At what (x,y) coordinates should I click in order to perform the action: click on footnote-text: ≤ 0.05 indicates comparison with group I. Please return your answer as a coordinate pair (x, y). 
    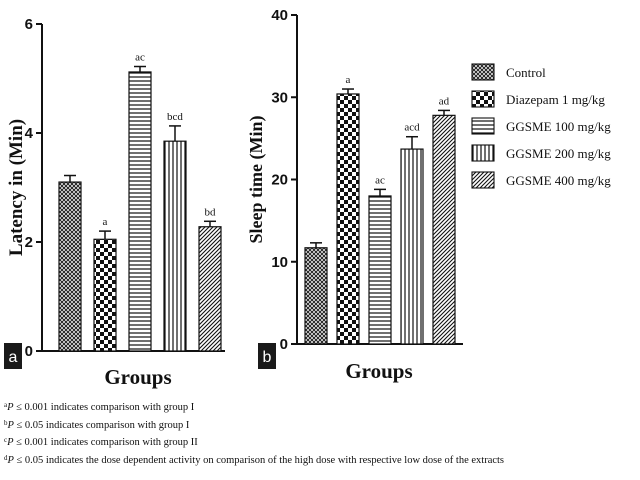
    Looking at the image, I should click on (101, 425).